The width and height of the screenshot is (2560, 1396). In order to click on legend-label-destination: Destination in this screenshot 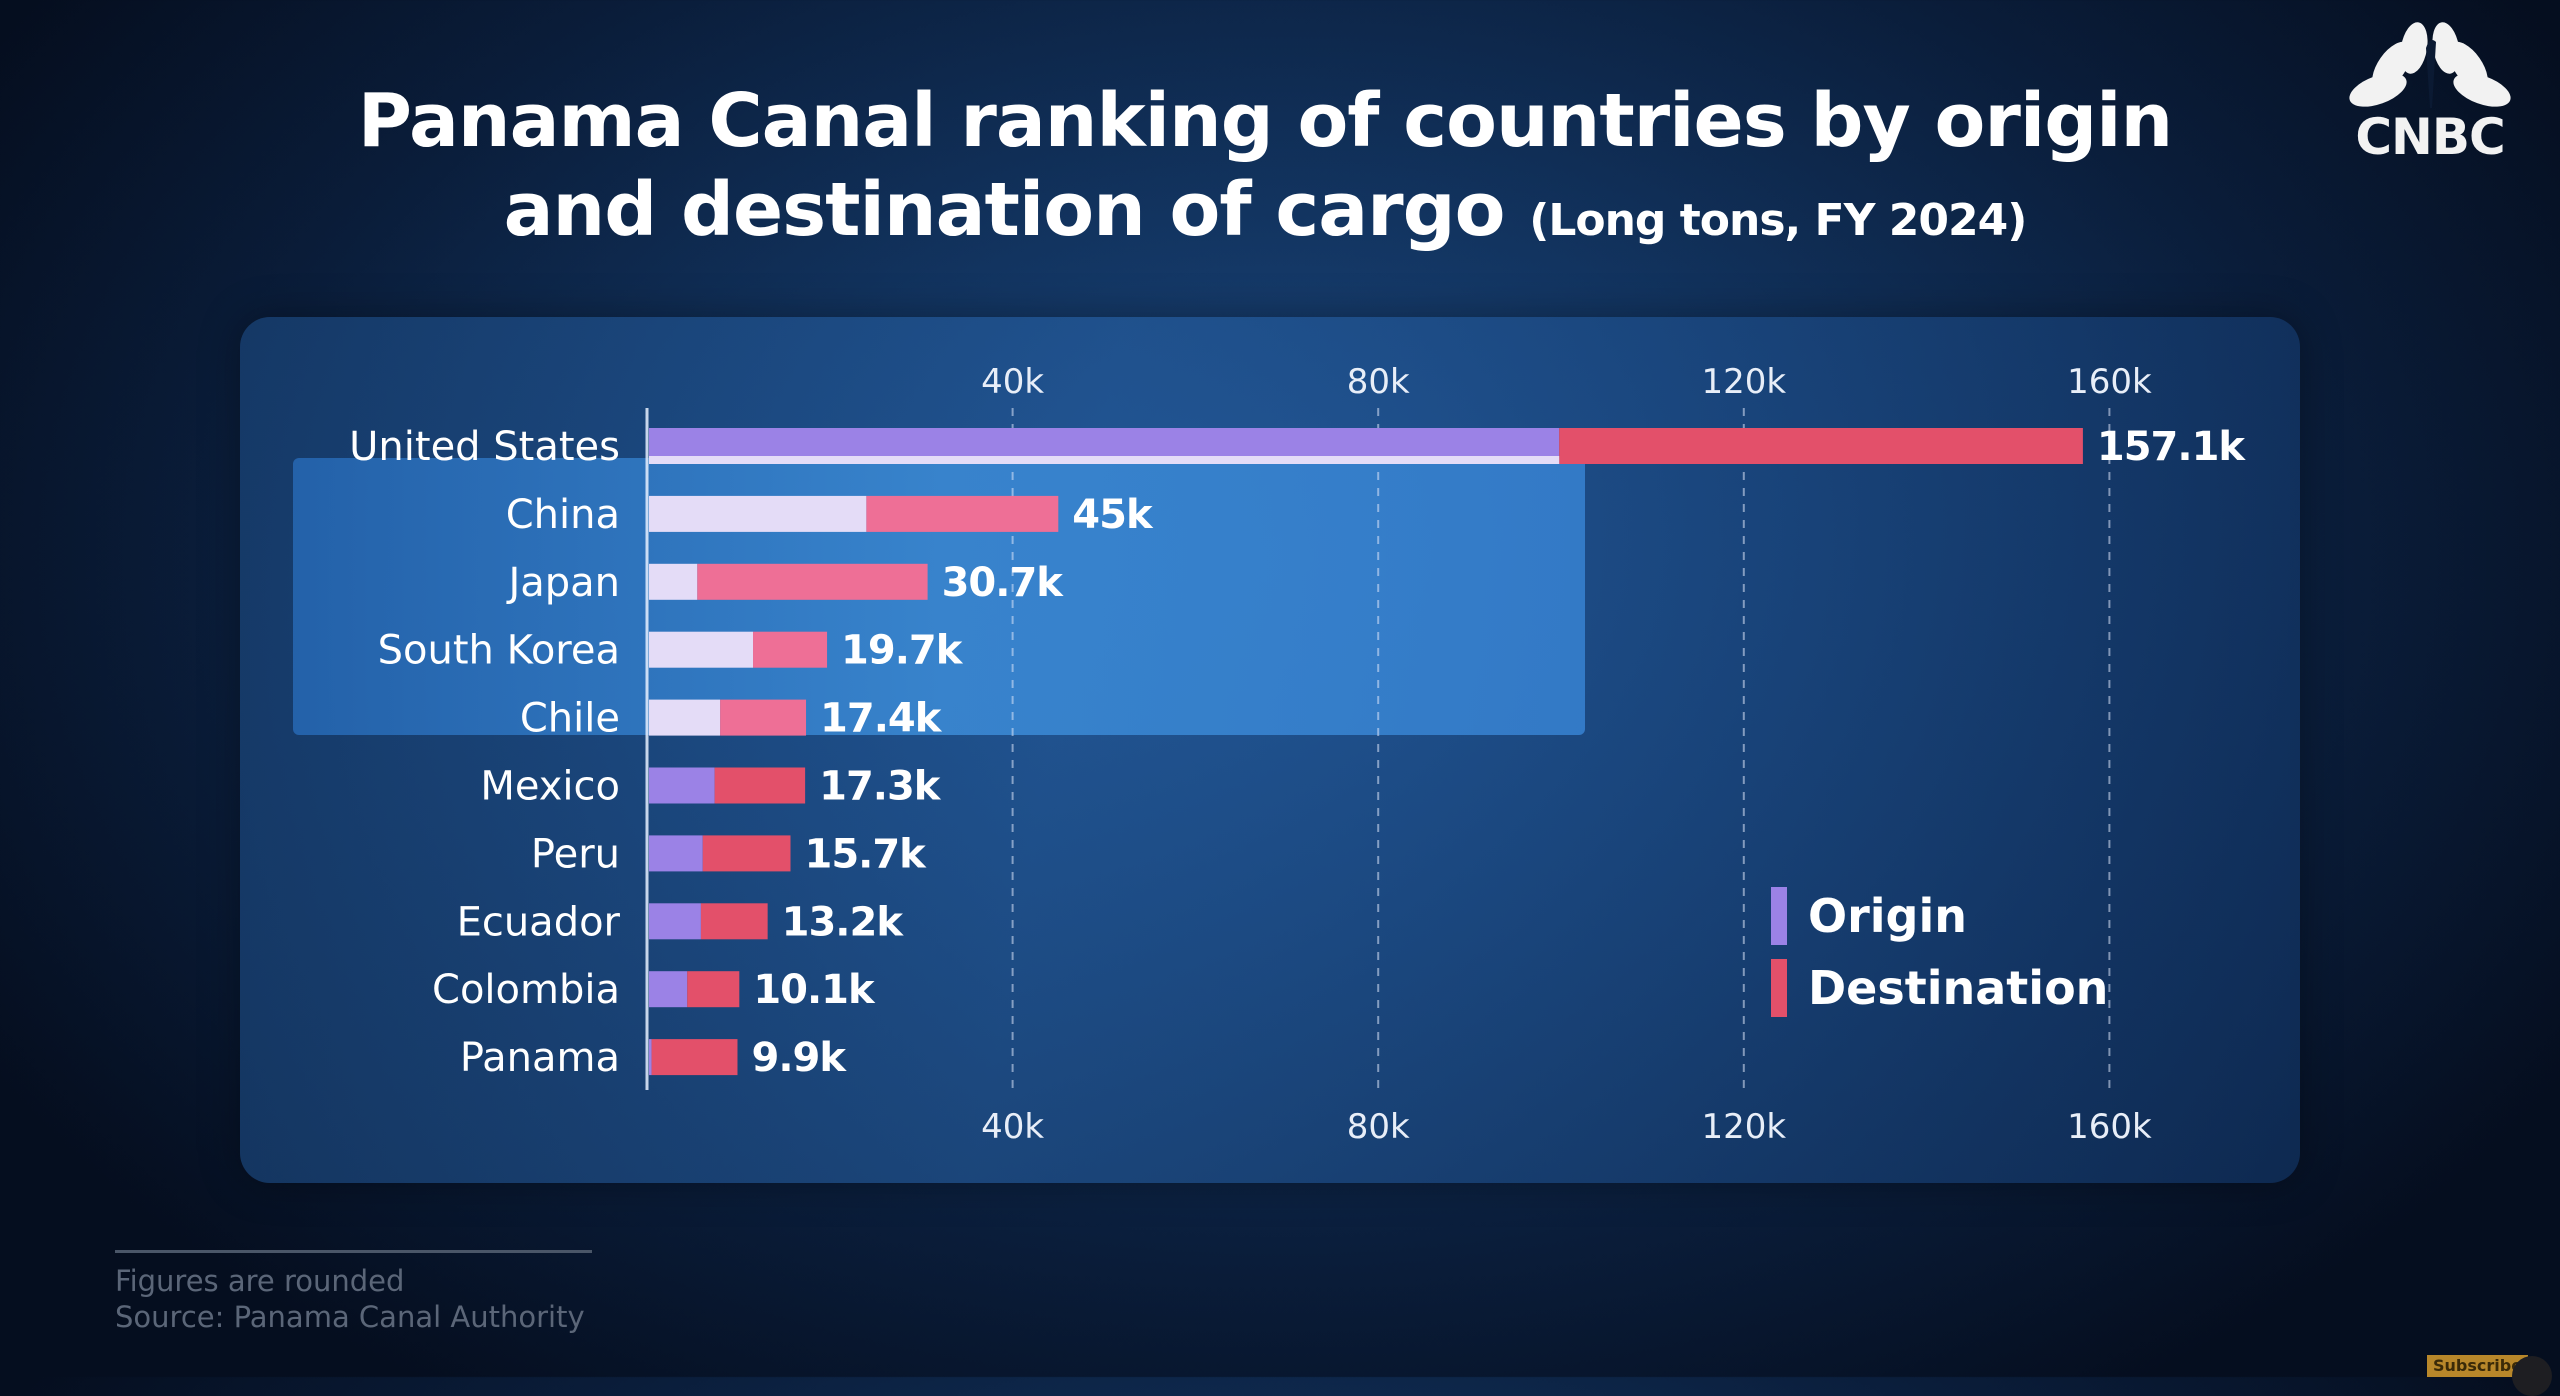, I will do `click(1958, 988)`.